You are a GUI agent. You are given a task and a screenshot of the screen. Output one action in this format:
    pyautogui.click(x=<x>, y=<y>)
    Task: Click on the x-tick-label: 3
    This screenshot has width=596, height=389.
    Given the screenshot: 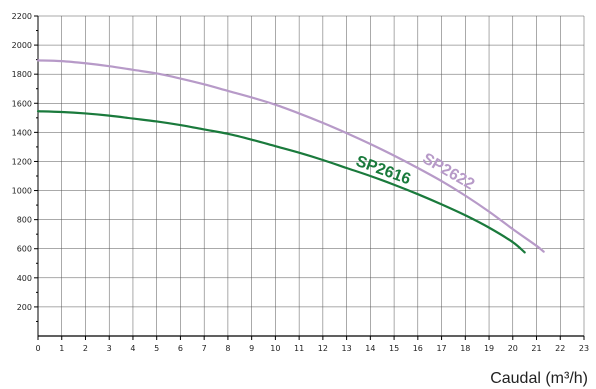 What is the action you would take?
    pyautogui.click(x=109, y=348)
    